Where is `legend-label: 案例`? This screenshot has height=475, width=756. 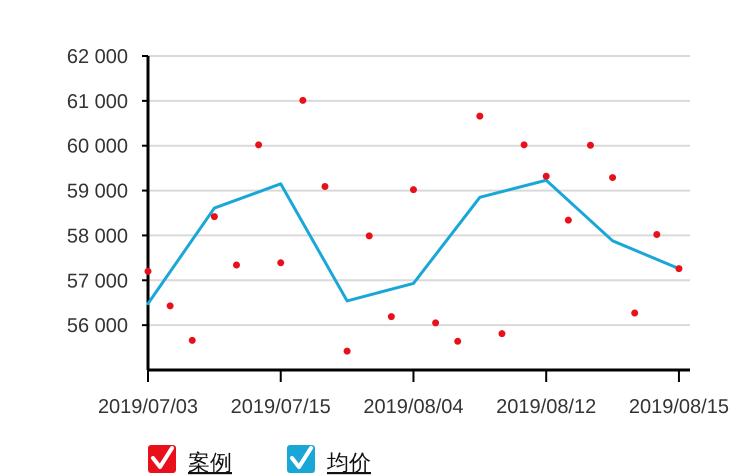
legend-label: 案例 is located at coordinates (210, 462).